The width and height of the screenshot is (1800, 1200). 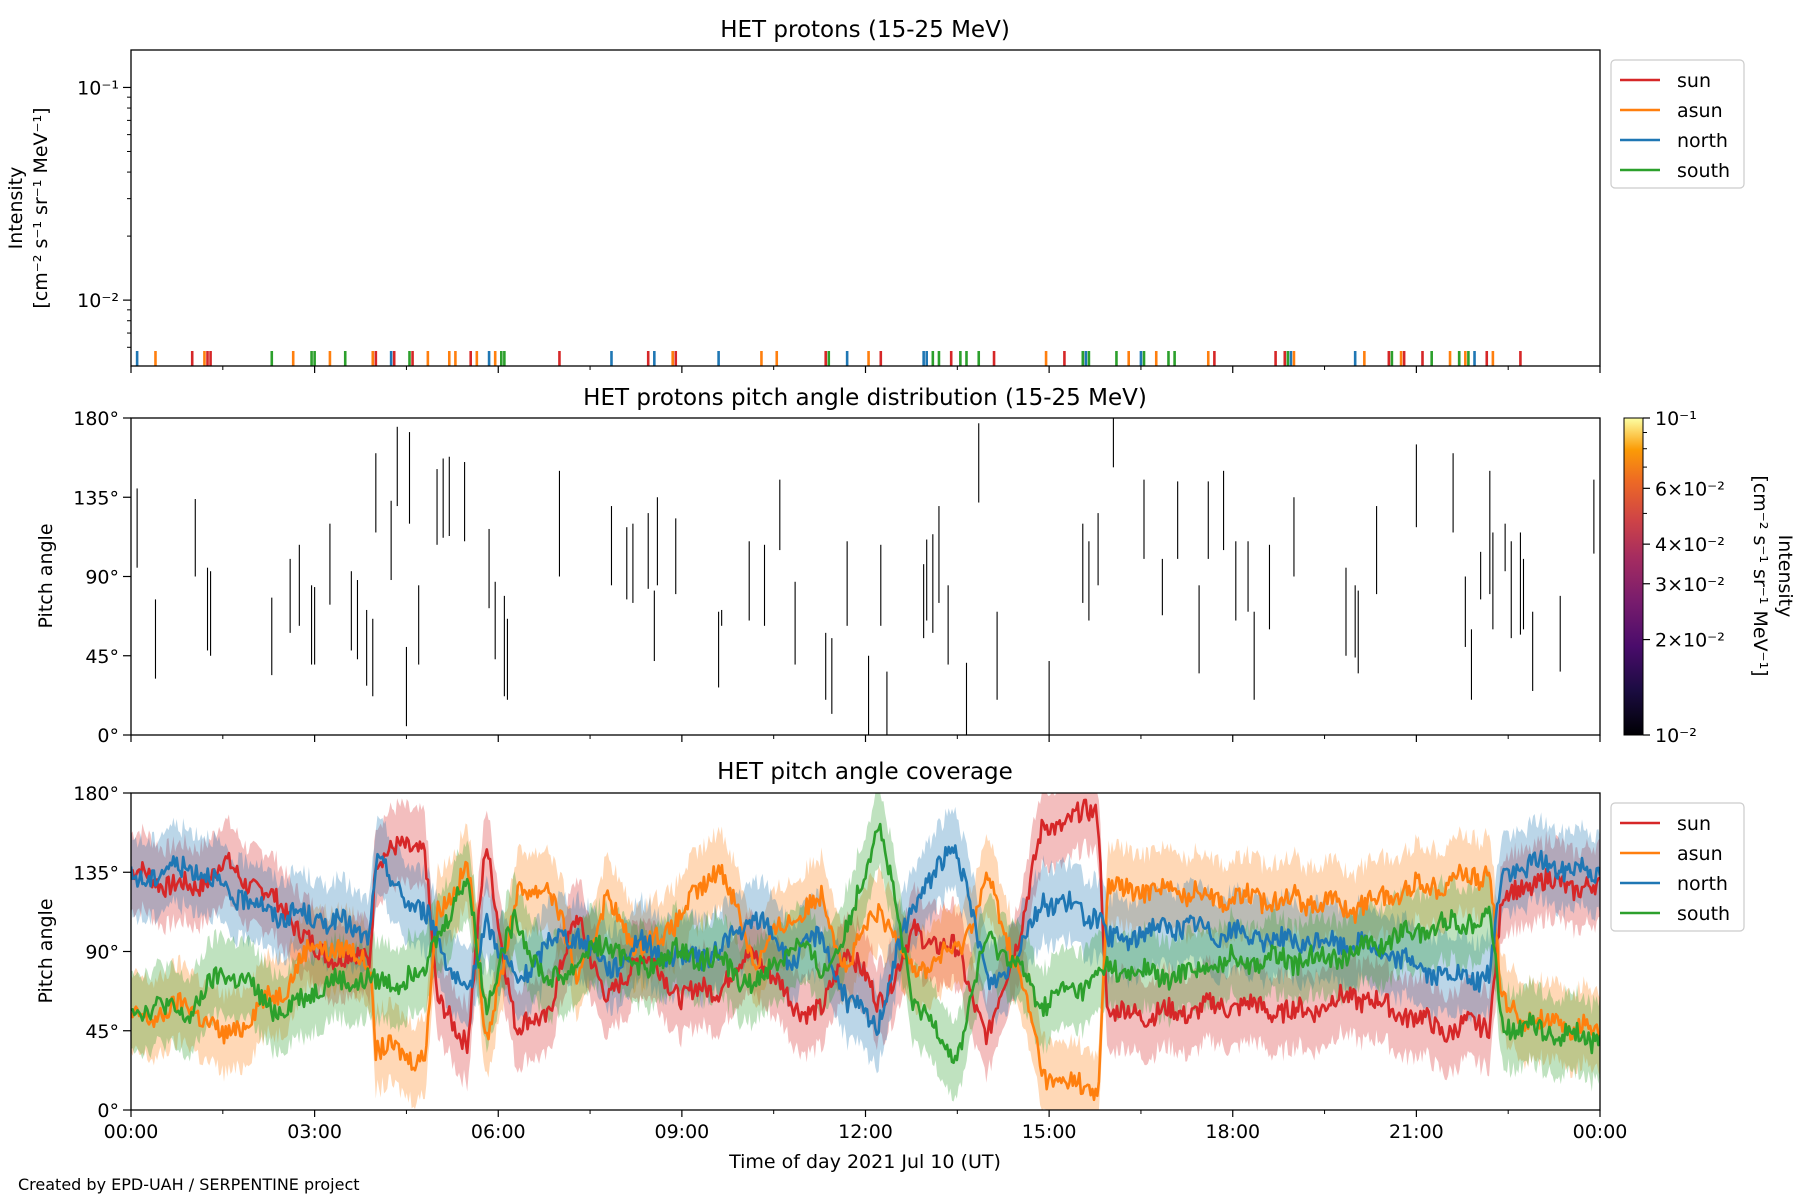 What do you see at coordinates (1690, 489) in the screenshot?
I see `colorbar-tick-label: 6×10⁻²` at bounding box center [1690, 489].